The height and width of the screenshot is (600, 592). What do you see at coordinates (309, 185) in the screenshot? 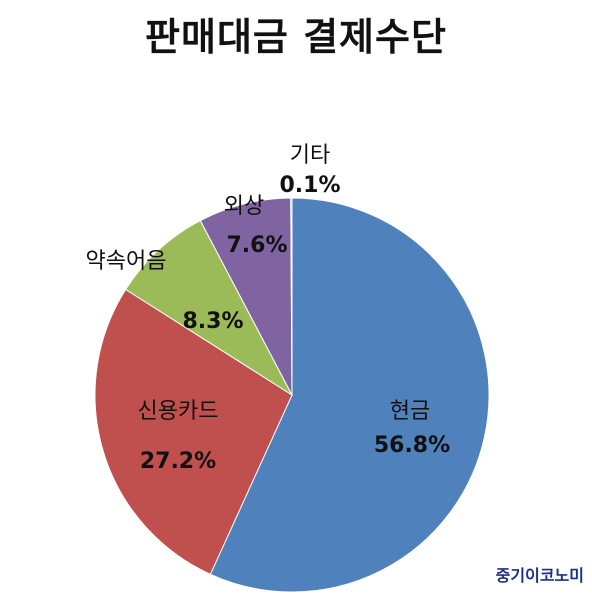
I see `slice-value-label: 0.1%` at bounding box center [309, 185].